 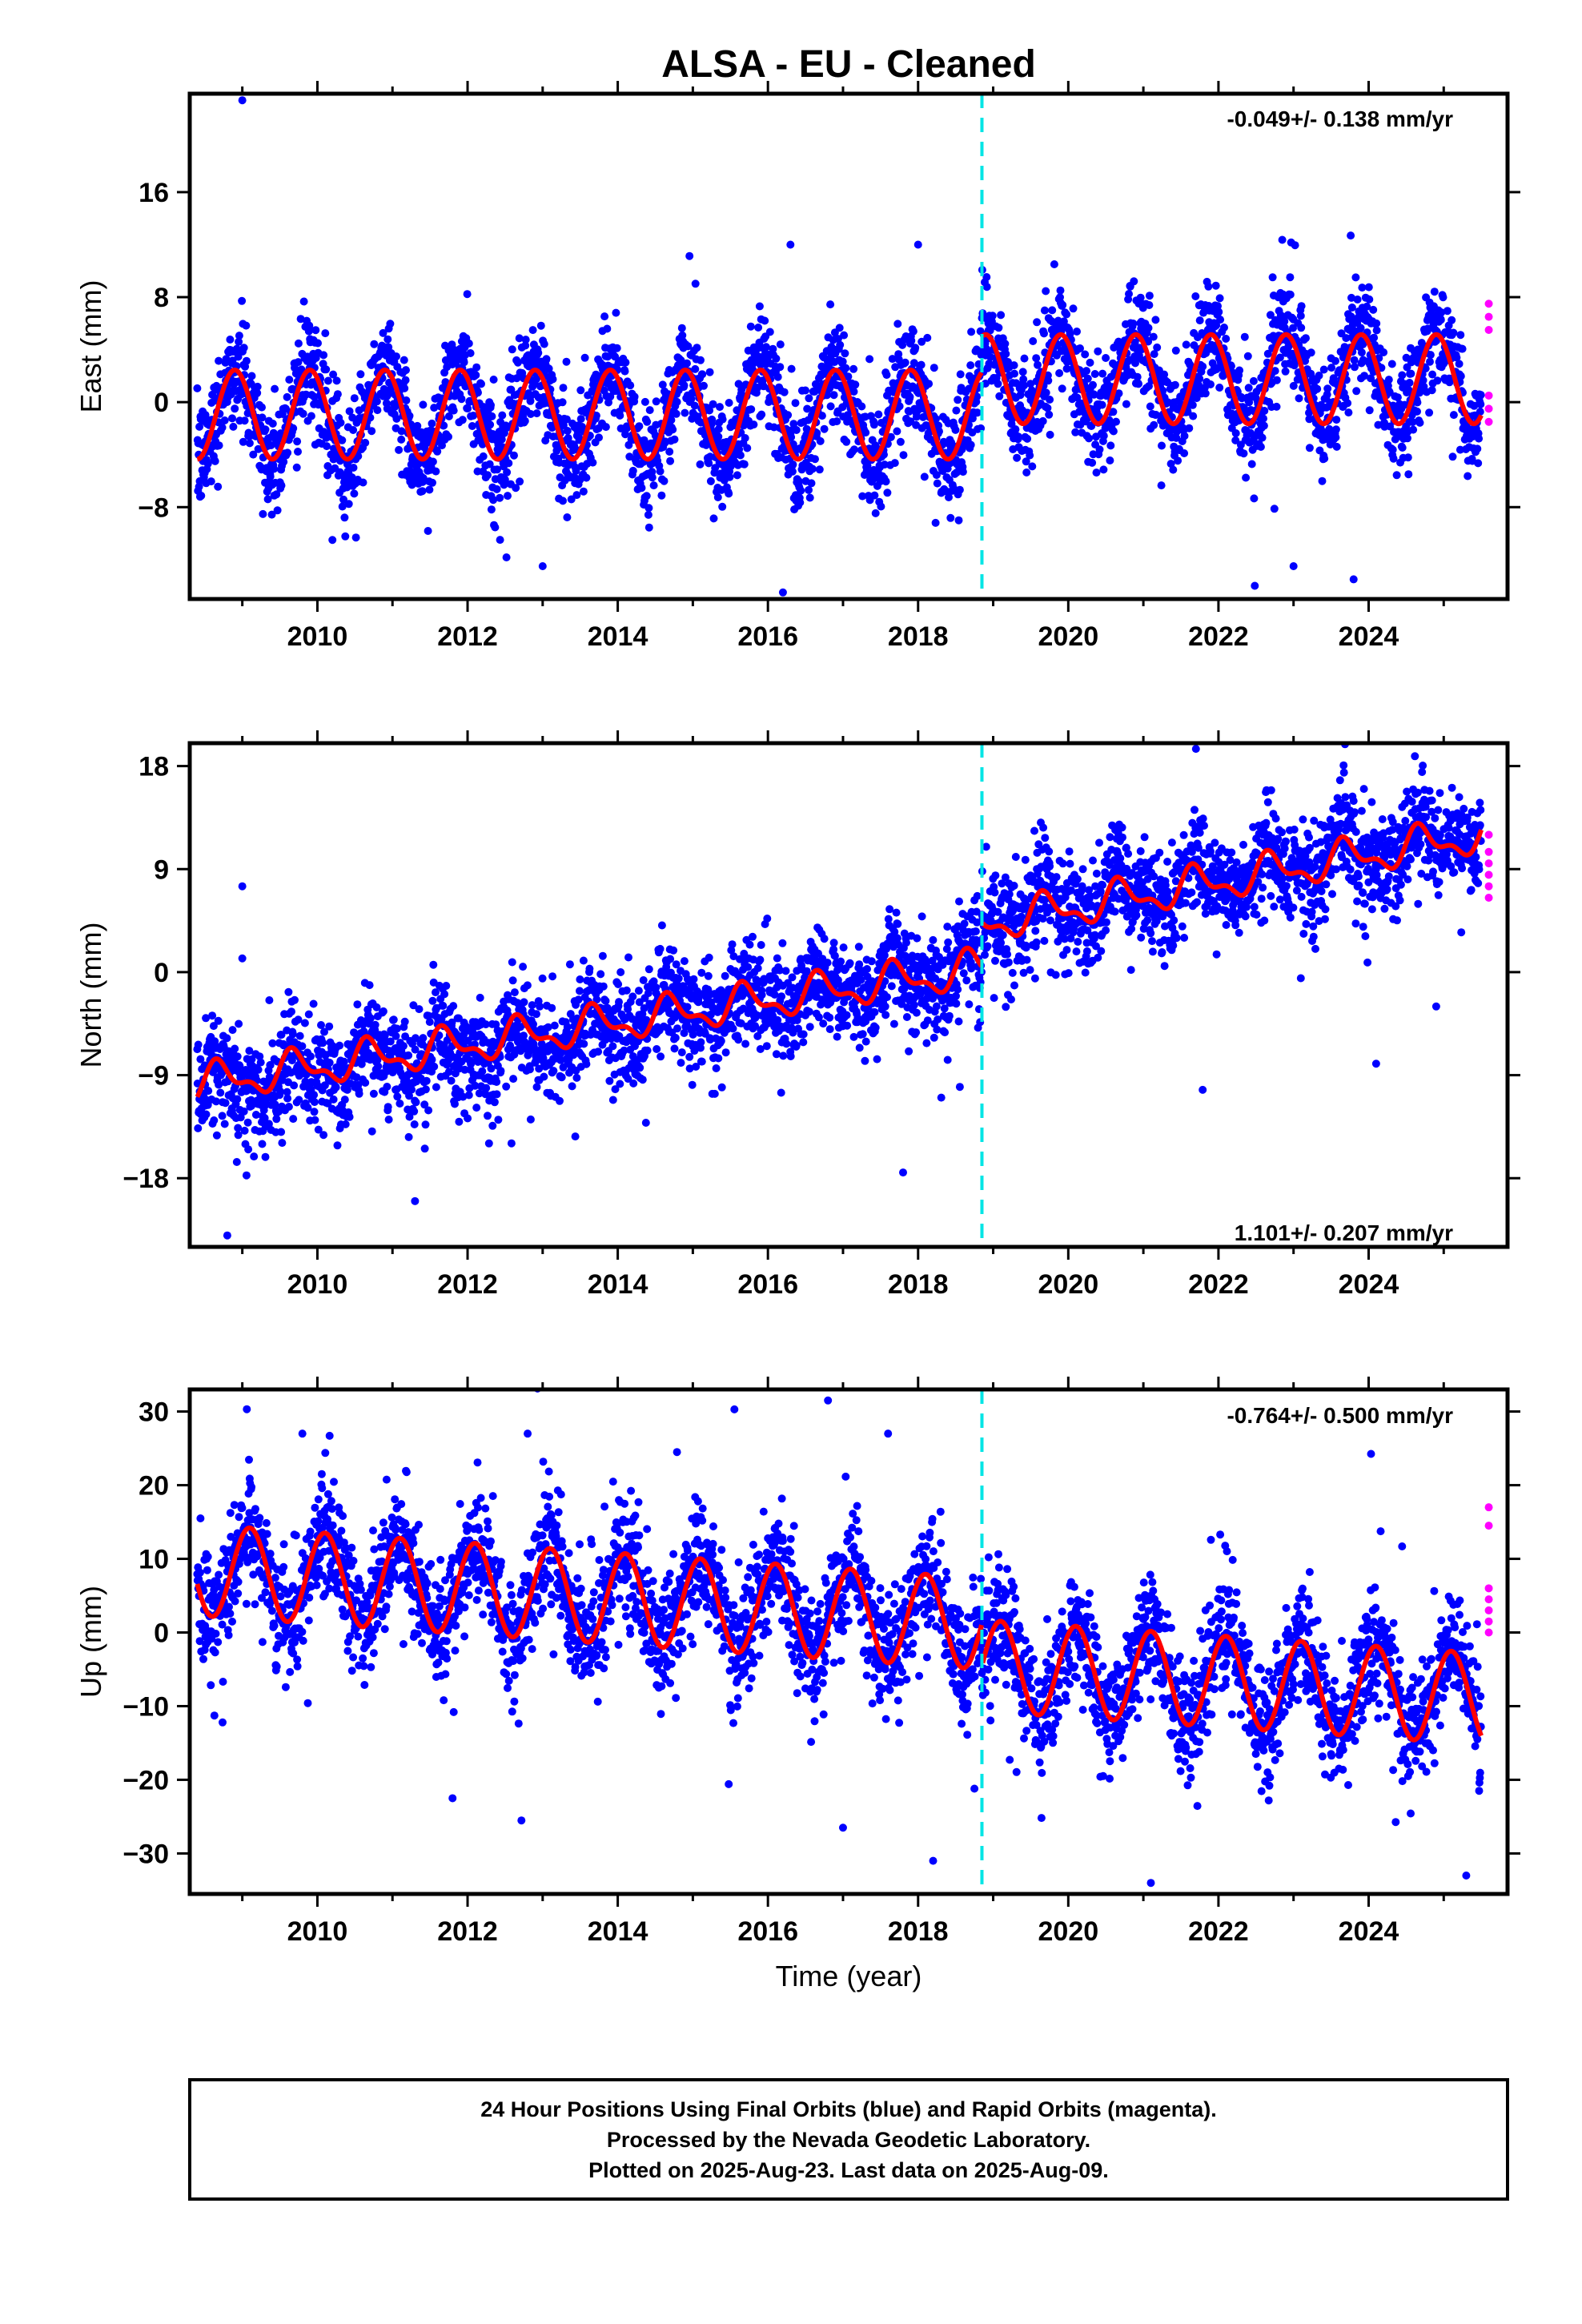 What do you see at coordinates (1489, 408) in the screenshot?
I see `rapid-point` at bounding box center [1489, 408].